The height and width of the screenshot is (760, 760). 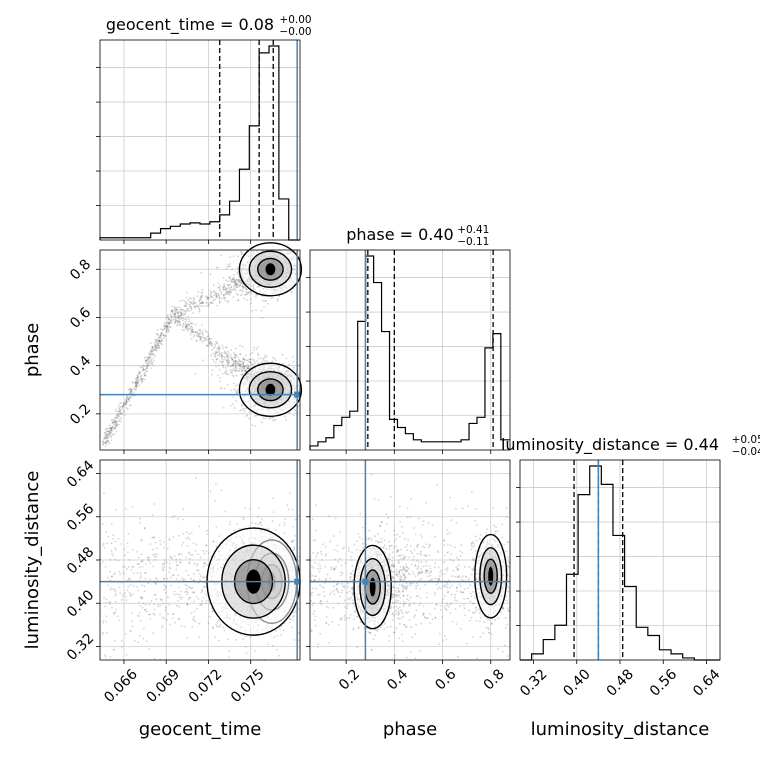 I want to click on title-sup: +0.05, so click(x=746, y=440).